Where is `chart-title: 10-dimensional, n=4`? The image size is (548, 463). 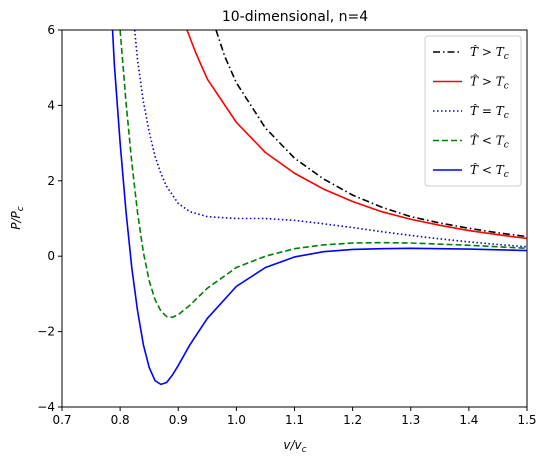 chart-title: 10-dimensional, n=4 is located at coordinates (295, 17).